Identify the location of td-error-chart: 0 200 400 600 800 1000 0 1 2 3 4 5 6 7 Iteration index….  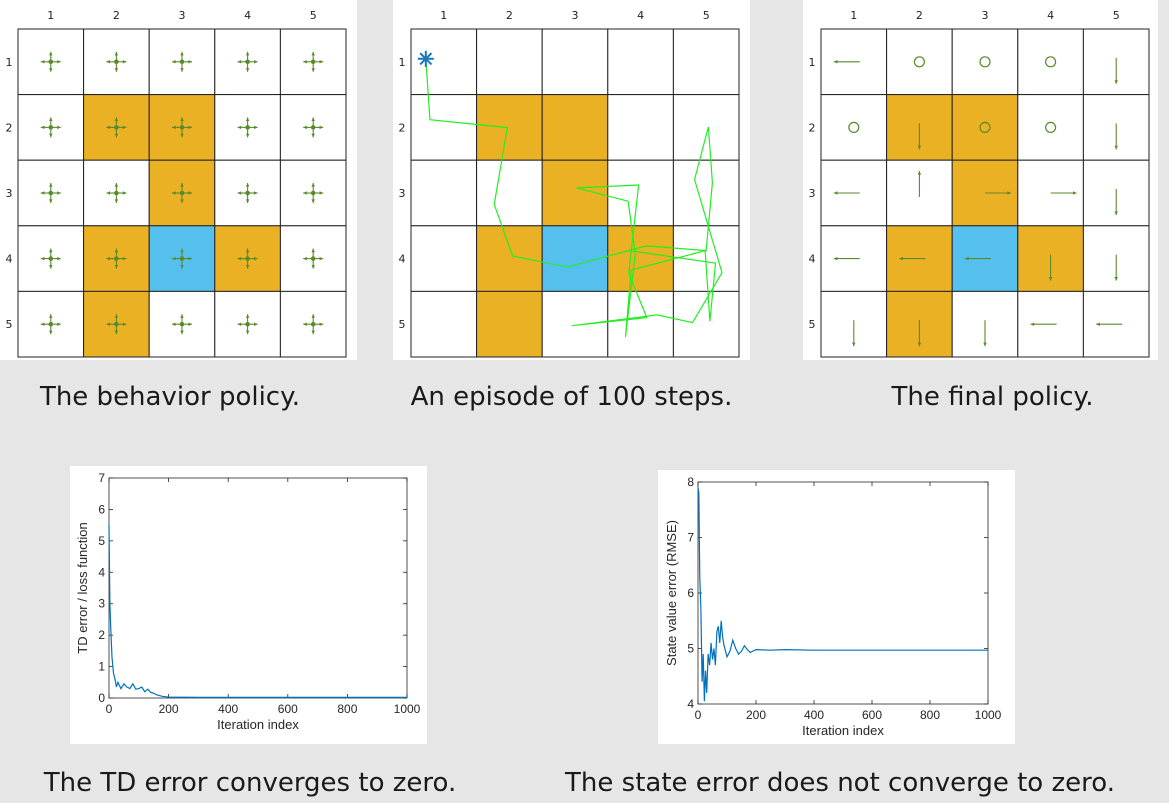
(248, 601).